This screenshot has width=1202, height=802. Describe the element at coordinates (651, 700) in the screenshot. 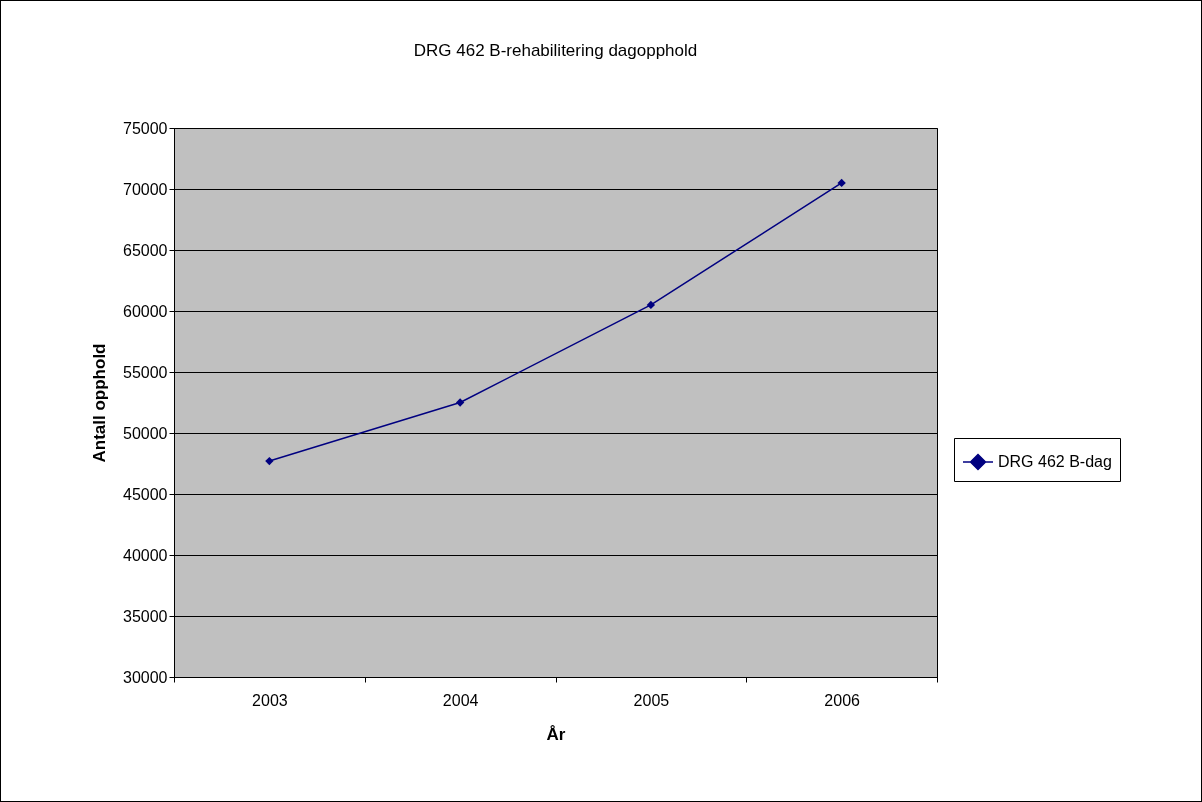

I see `x-tick-label: 2005` at that location.